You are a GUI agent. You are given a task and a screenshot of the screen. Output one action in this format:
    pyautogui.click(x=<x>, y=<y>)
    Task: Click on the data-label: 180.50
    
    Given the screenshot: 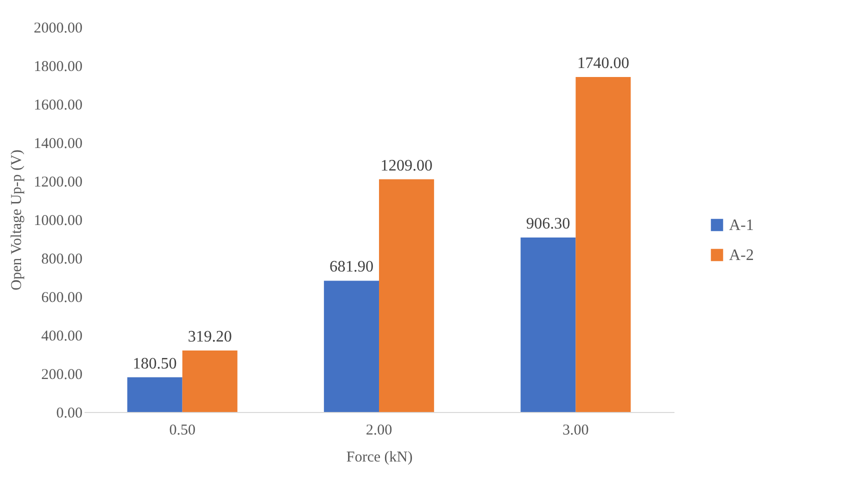 What is the action you would take?
    pyautogui.click(x=154, y=363)
    